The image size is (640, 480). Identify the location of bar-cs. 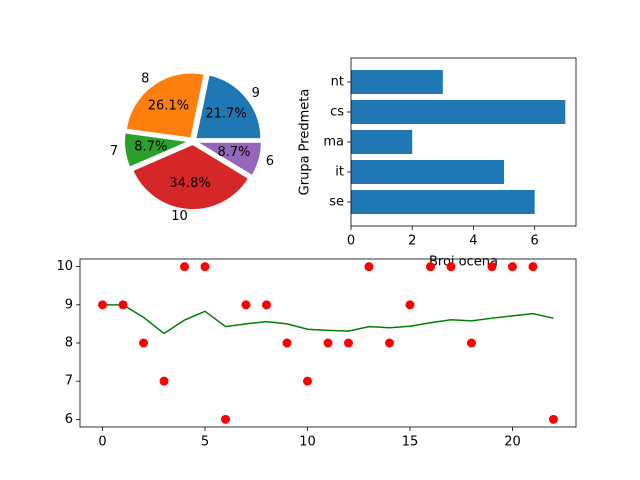
(458, 112).